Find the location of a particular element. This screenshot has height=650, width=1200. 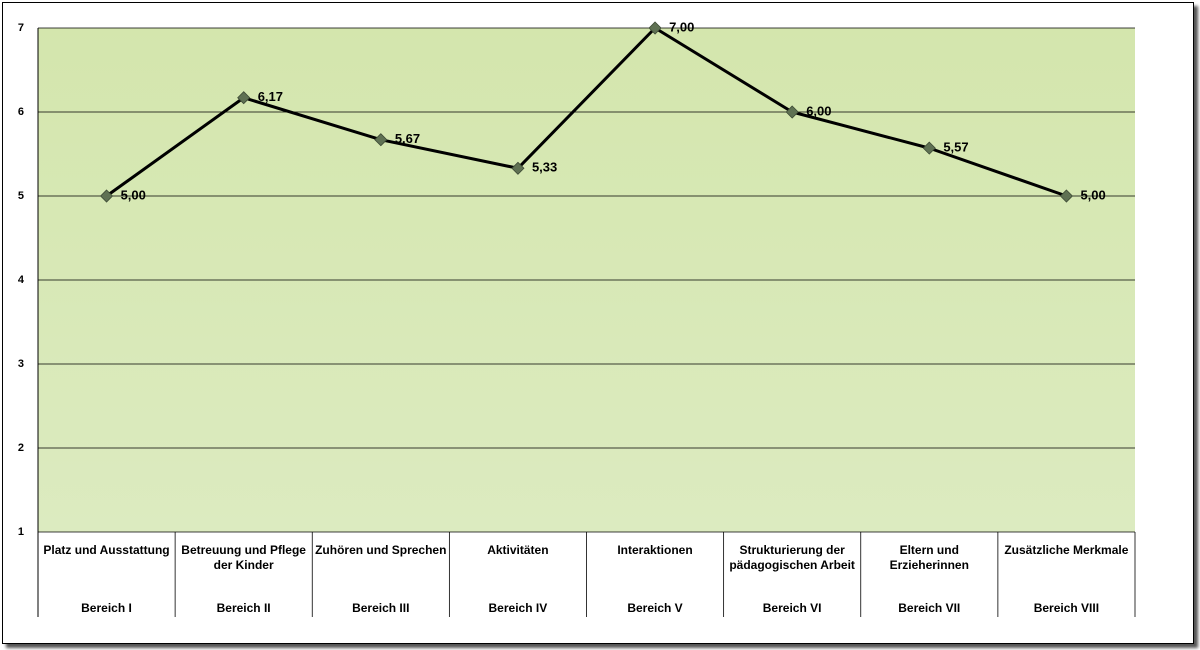

value-label: 5,67 is located at coordinates (407, 138).